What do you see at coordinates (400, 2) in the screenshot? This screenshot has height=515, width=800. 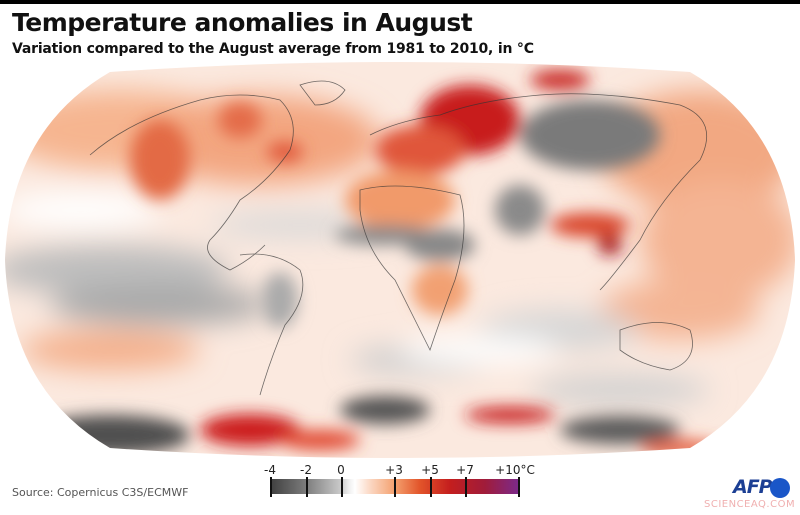 I see `top-rule` at bounding box center [400, 2].